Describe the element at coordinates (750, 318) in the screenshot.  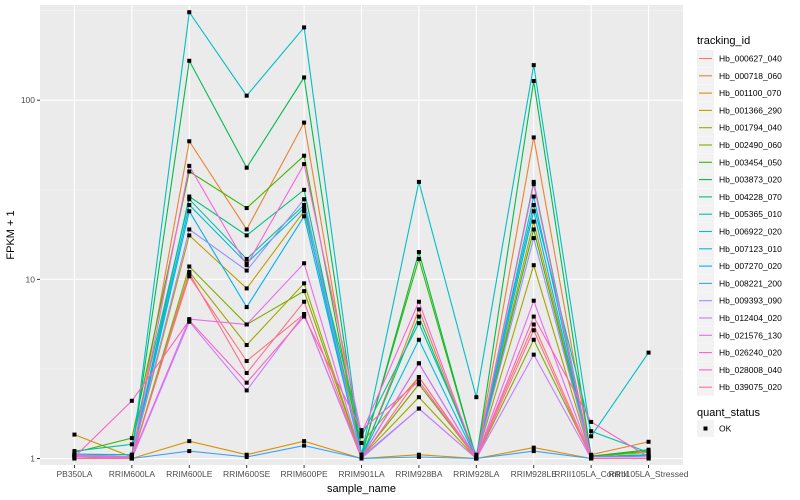
I see `legend-label: Hb_012404_020` at that location.